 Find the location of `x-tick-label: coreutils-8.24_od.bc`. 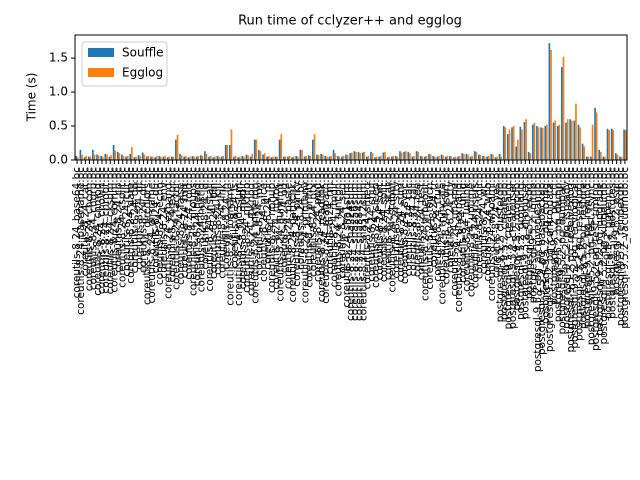

x-tick-label: coreutils-8.24_od.bc is located at coordinates (285, 220).